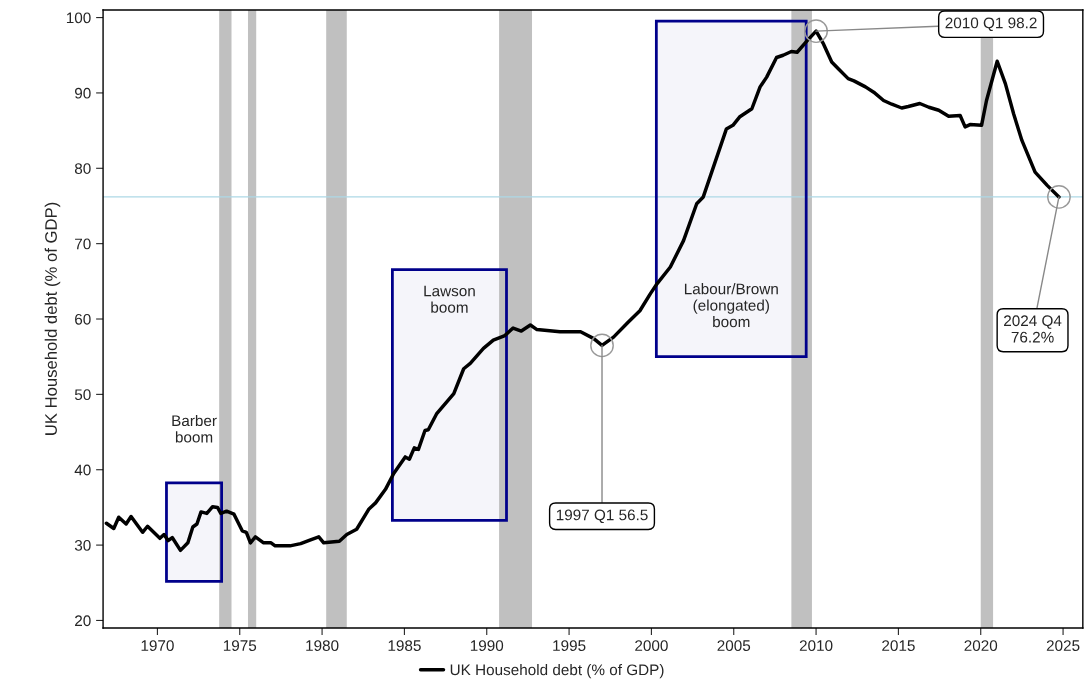 The width and height of the screenshot is (1085, 692). What do you see at coordinates (83, 244) in the screenshot?
I see `y-tick-label: 70` at bounding box center [83, 244].